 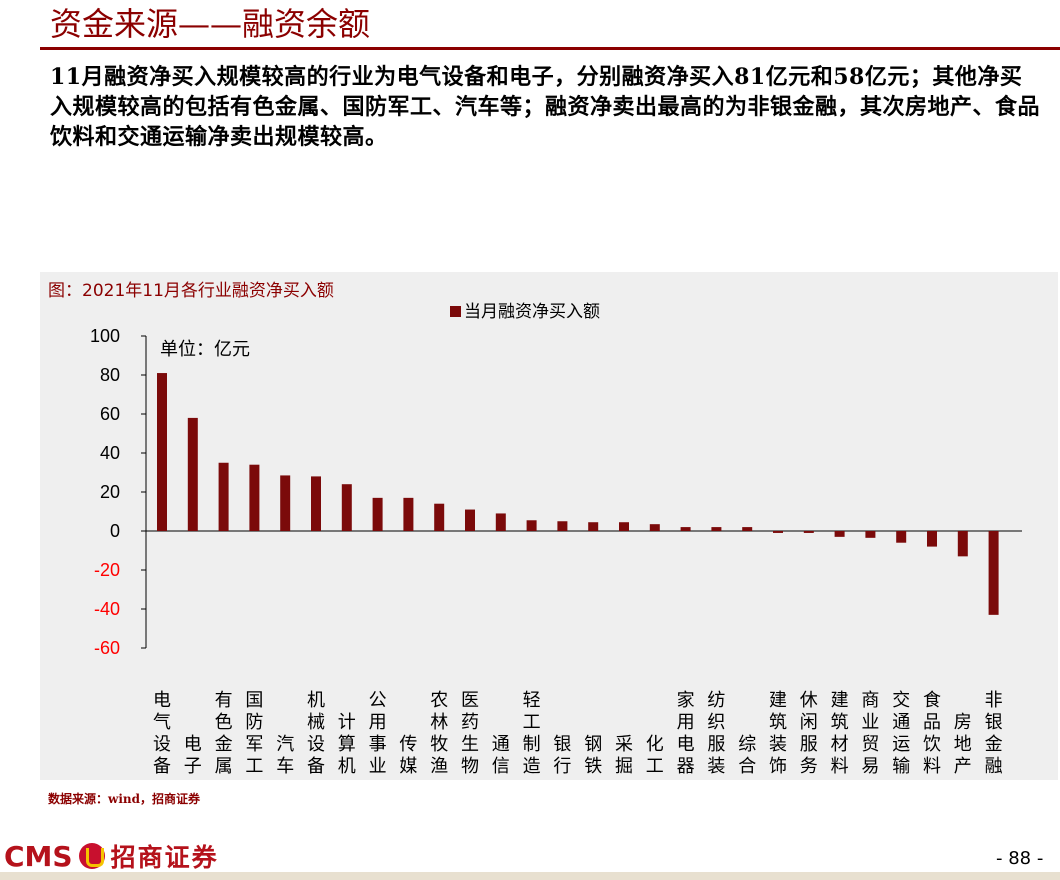 What do you see at coordinates (210, 24) in the screenshot?
I see `page-title: 资金来源——融资余额` at bounding box center [210, 24].